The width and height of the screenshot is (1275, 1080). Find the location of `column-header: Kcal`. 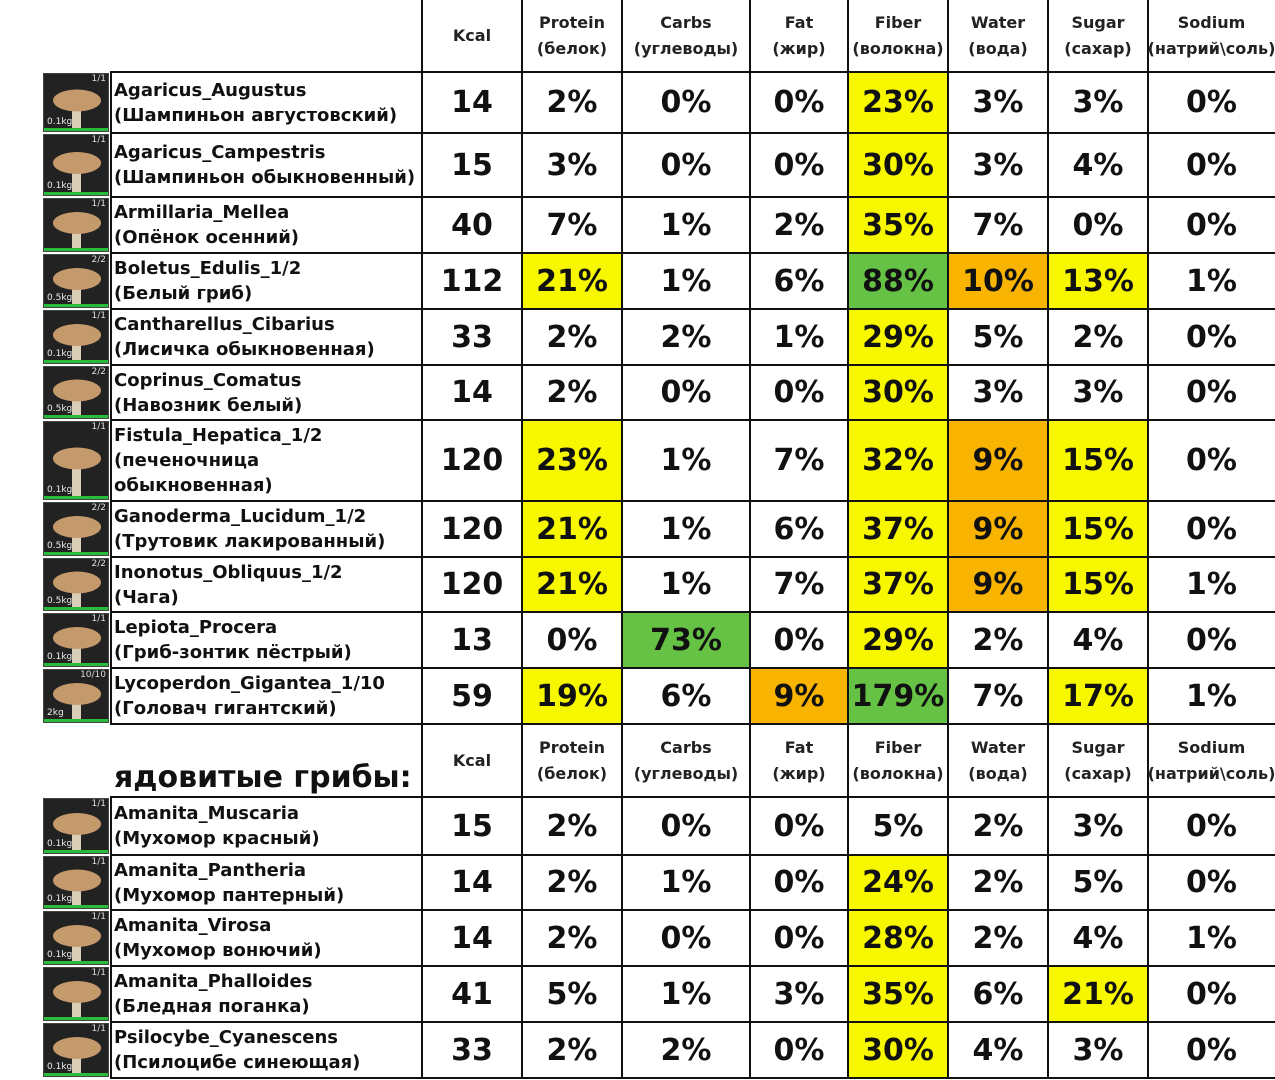

column-header: Kcal is located at coordinates (472, 760).